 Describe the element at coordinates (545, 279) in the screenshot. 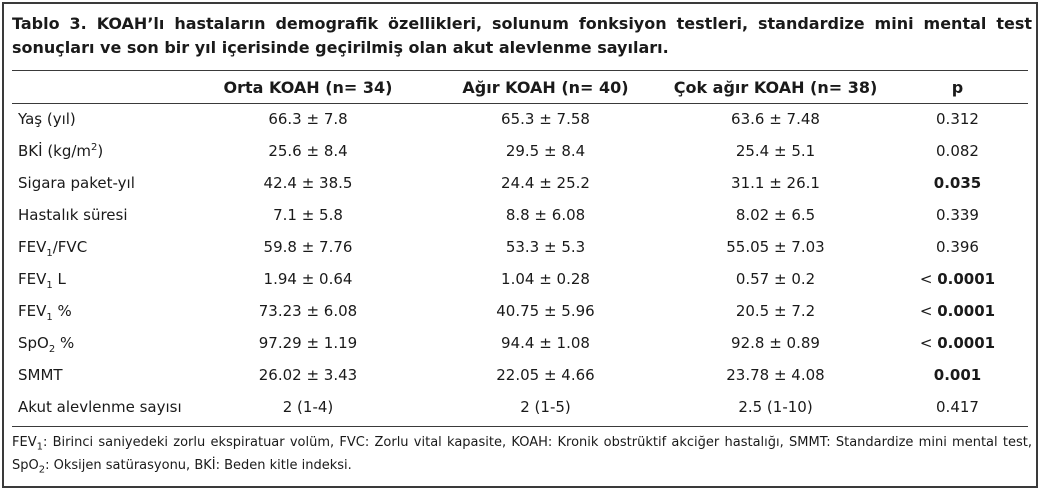

I see `value-cell: 1.04 ± 0.28` at that location.